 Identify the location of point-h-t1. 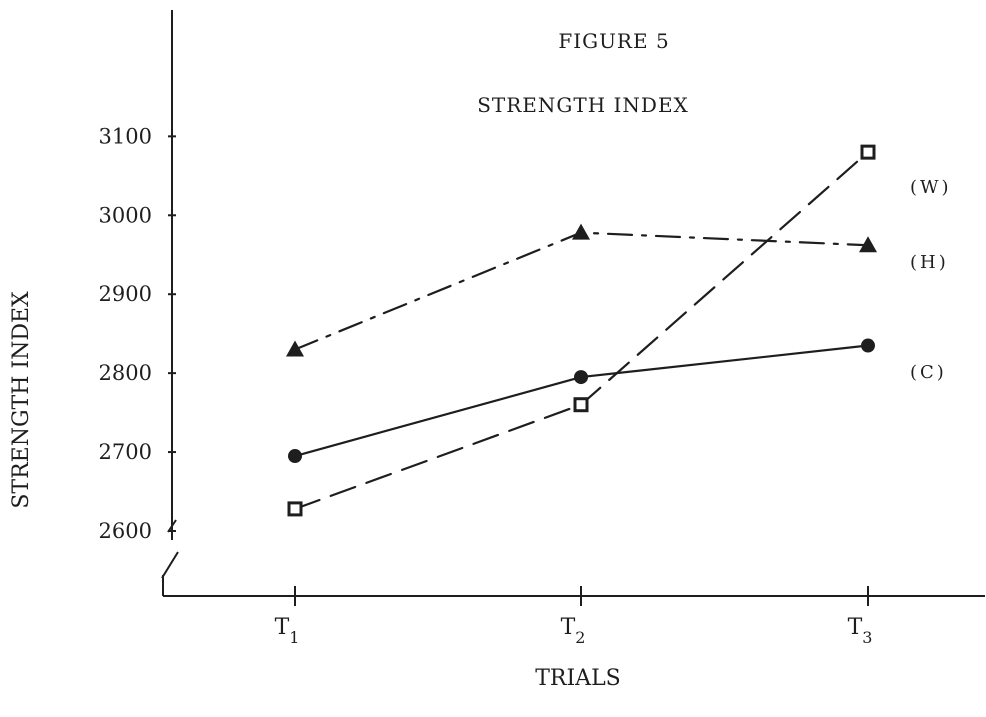
(295, 348).